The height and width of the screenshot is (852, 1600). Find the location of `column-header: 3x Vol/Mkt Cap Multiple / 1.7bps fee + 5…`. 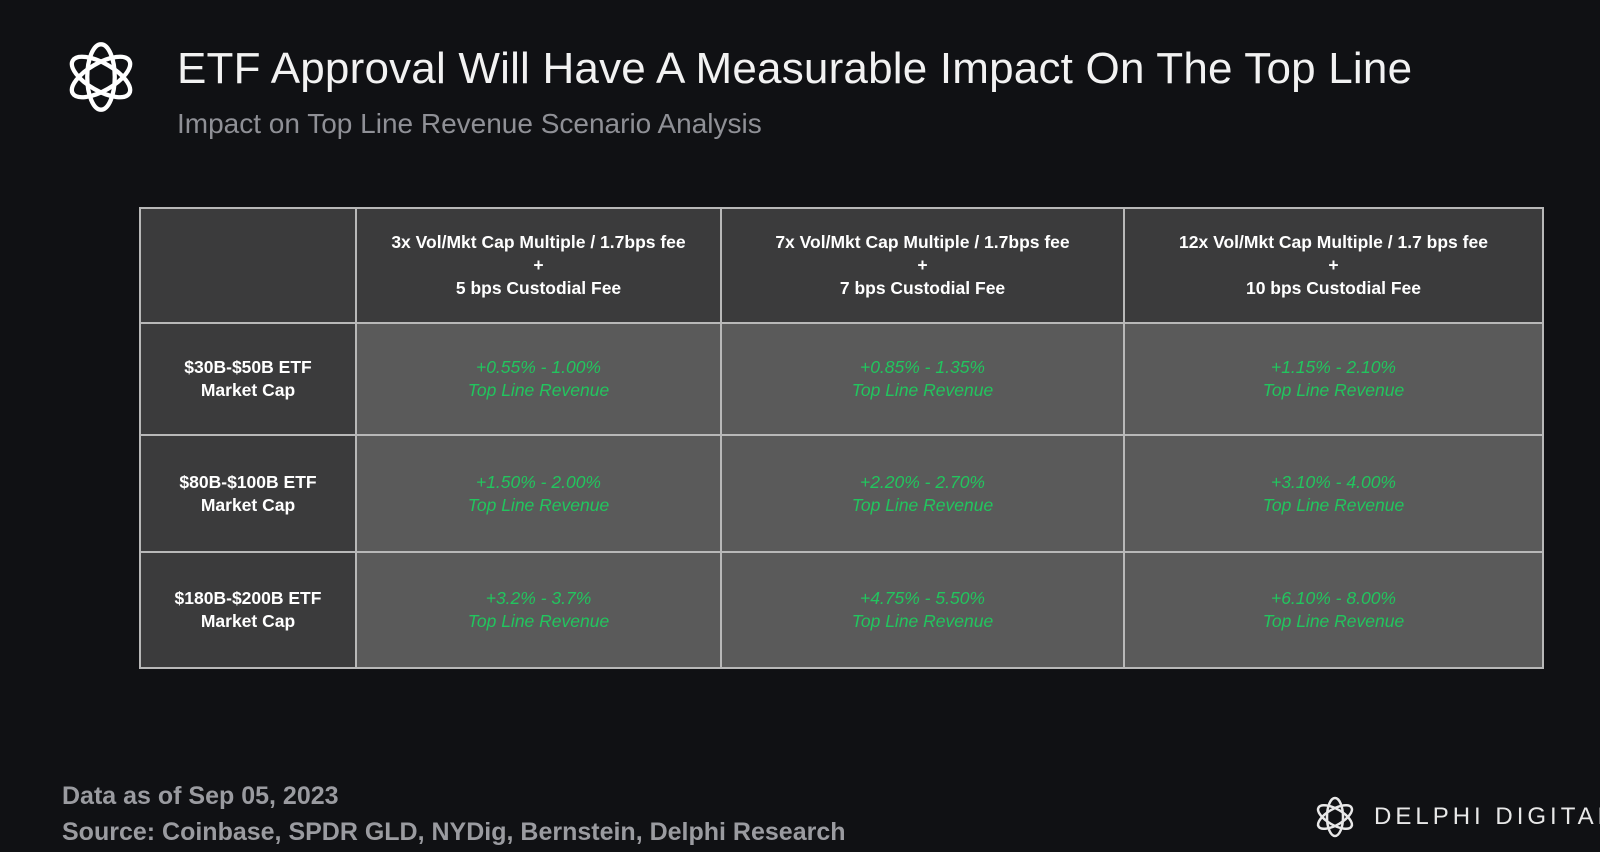

column-header: 3x Vol/Mkt Cap Multiple / 1.7bps fee + 5… is located at coordinates (538, 265).